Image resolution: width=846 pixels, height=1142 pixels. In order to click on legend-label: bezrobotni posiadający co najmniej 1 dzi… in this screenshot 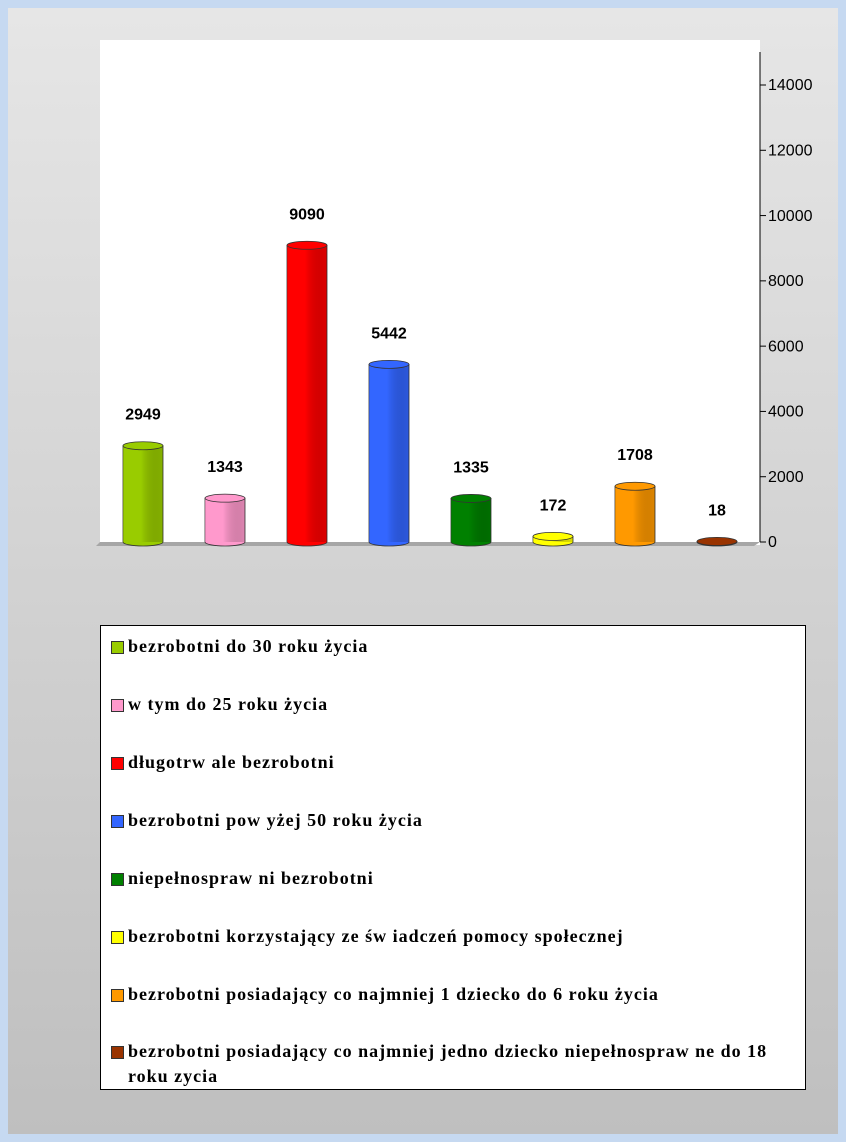, I will do `click(393, 994)`.